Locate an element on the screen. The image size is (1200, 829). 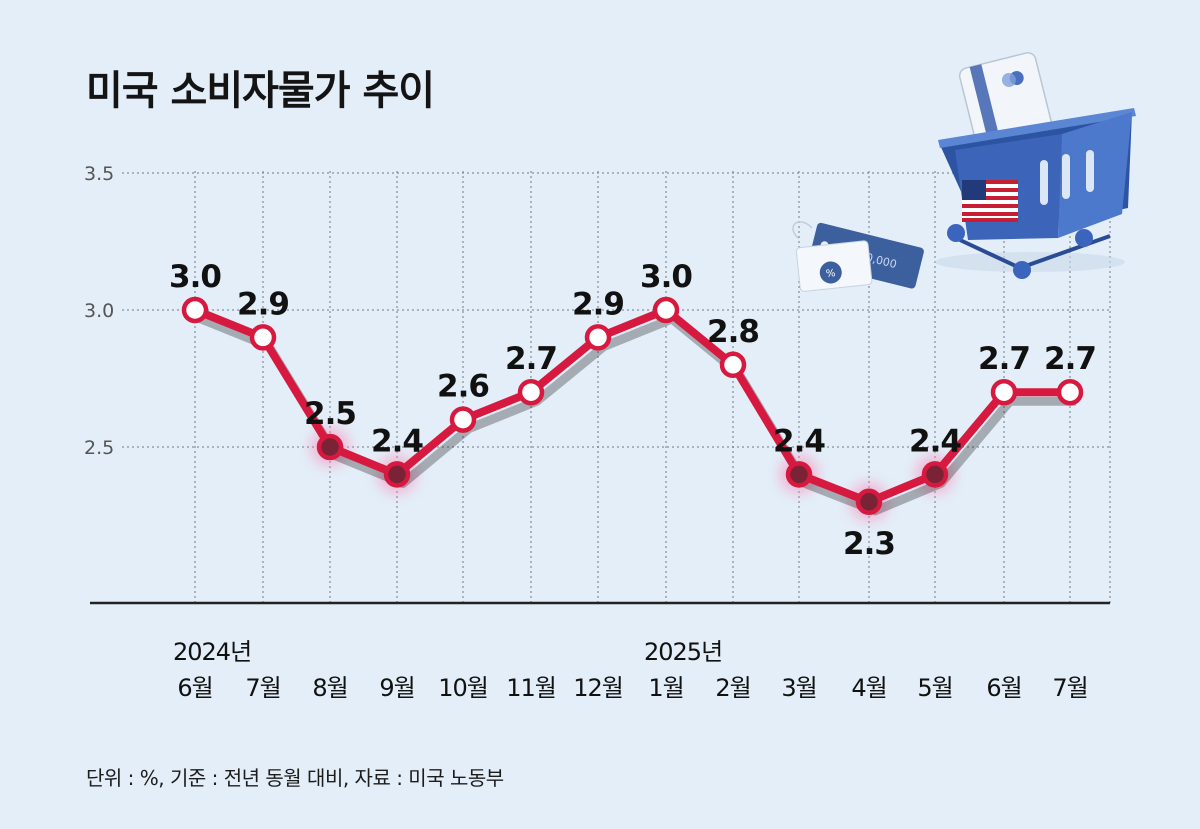
x-tick-label: 10월 is located at coordinates (463, 688).